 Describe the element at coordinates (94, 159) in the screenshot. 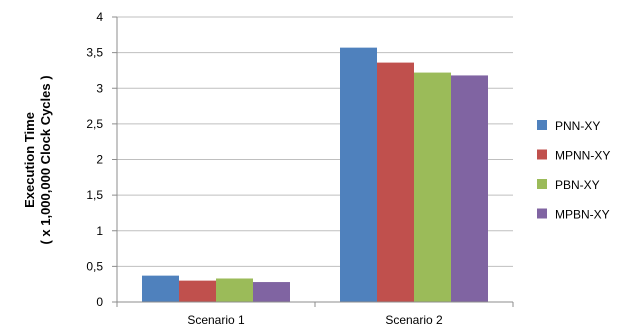

I see `y-tick-labels: 0 0,5 1 1,5 2 2,5 3 3,5 4` at that location.